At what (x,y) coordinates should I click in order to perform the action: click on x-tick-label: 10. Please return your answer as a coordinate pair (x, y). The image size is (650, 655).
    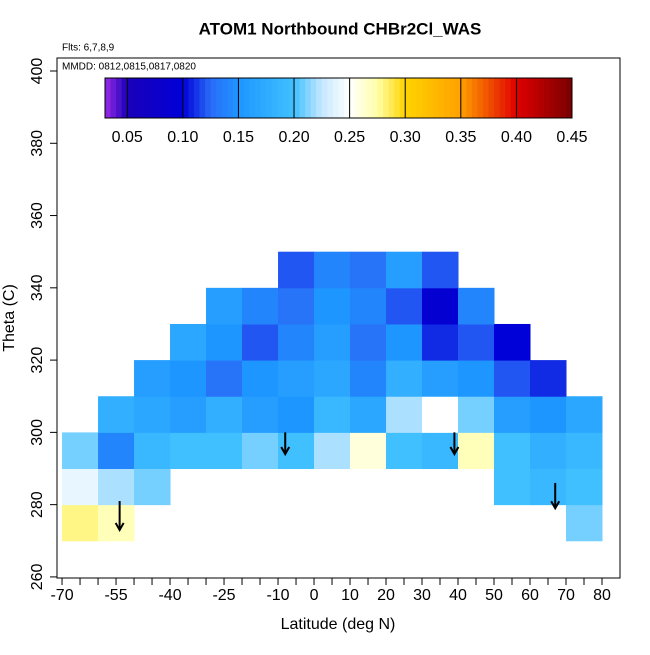
    Looking at the image, I should click on (350, 595).